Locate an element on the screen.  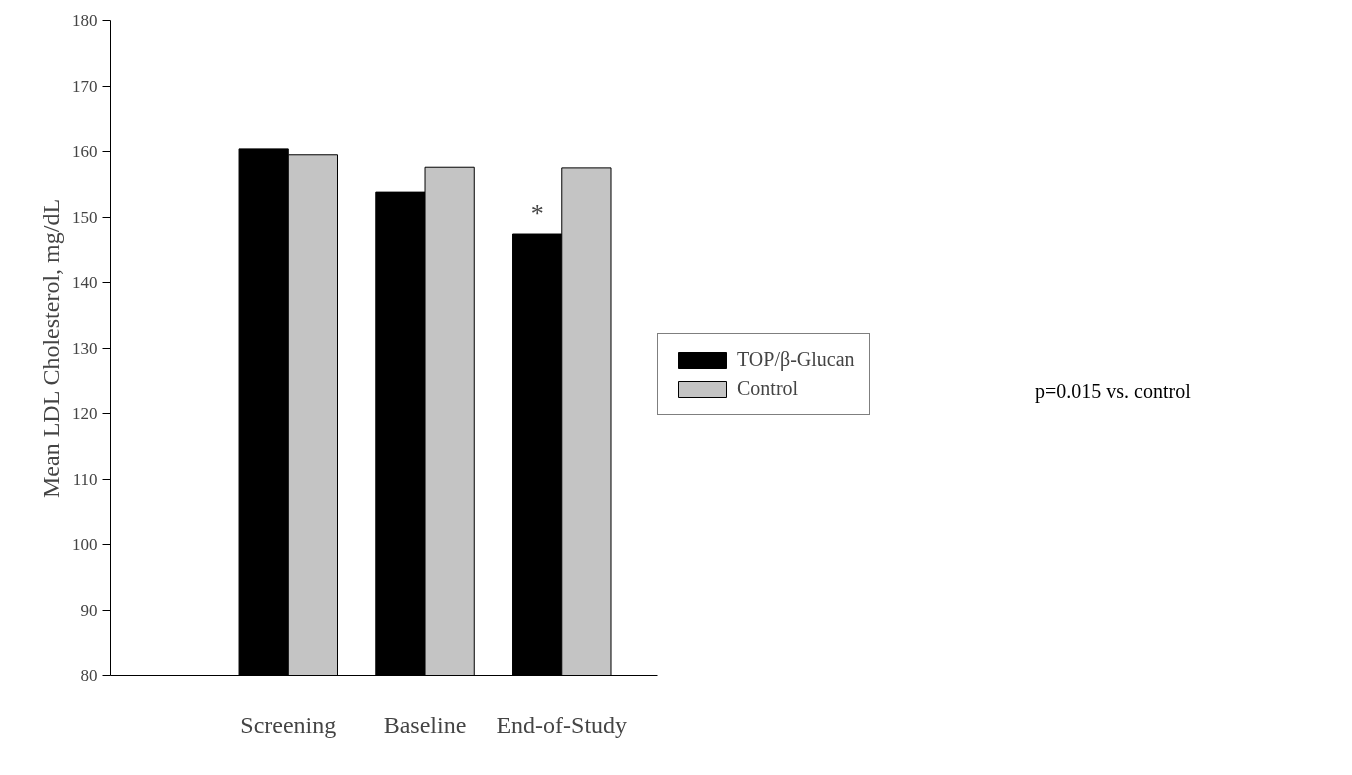
text: p=0.015 vs. control is located at coordinates (1113, 392).